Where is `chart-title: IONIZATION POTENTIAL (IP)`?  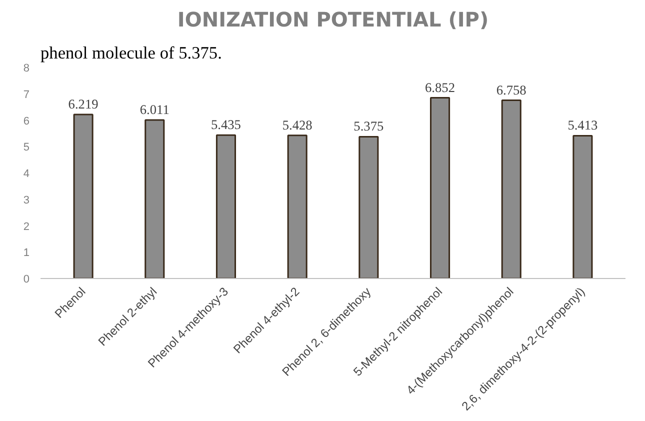
chart-title: IONIZATION POTENTIAL (IP) is located at coordinates (333, 20).